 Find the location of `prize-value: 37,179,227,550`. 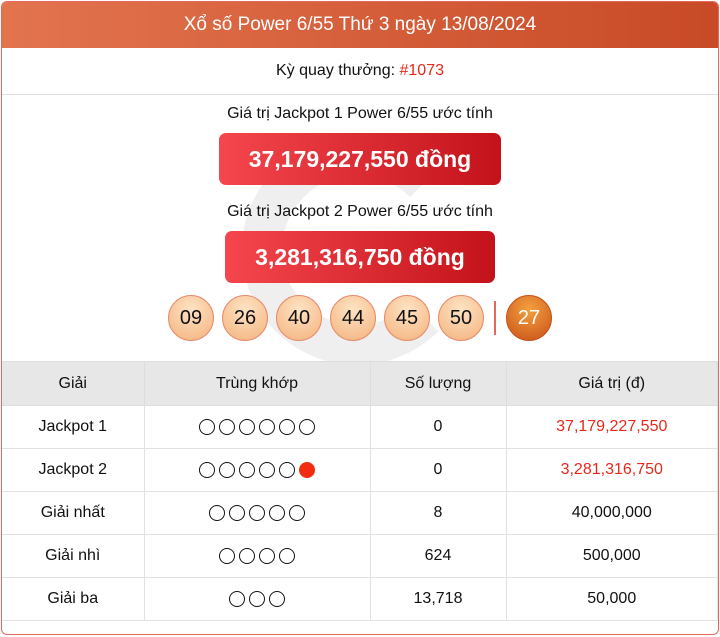

prize-value: 37,179,227,550 is located at coordinates (611, 427).